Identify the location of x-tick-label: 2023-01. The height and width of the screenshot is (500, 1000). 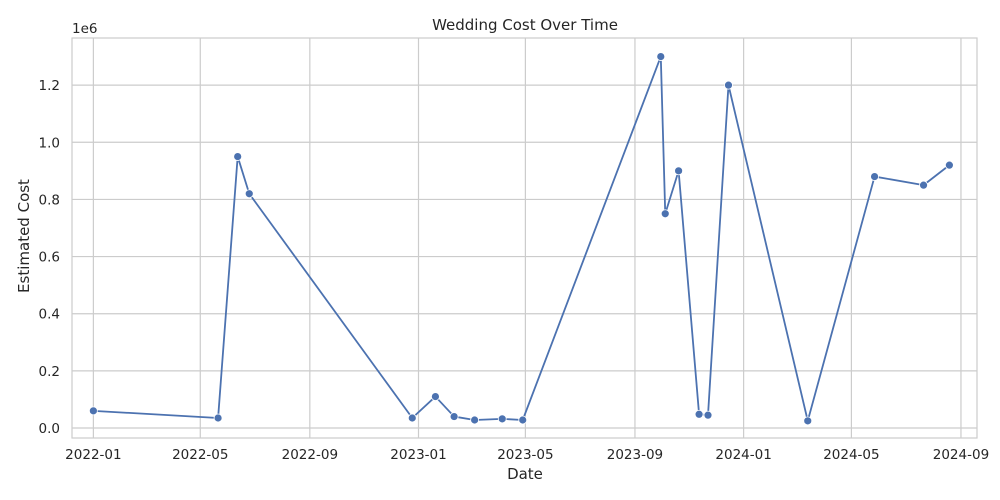
(418, 455).